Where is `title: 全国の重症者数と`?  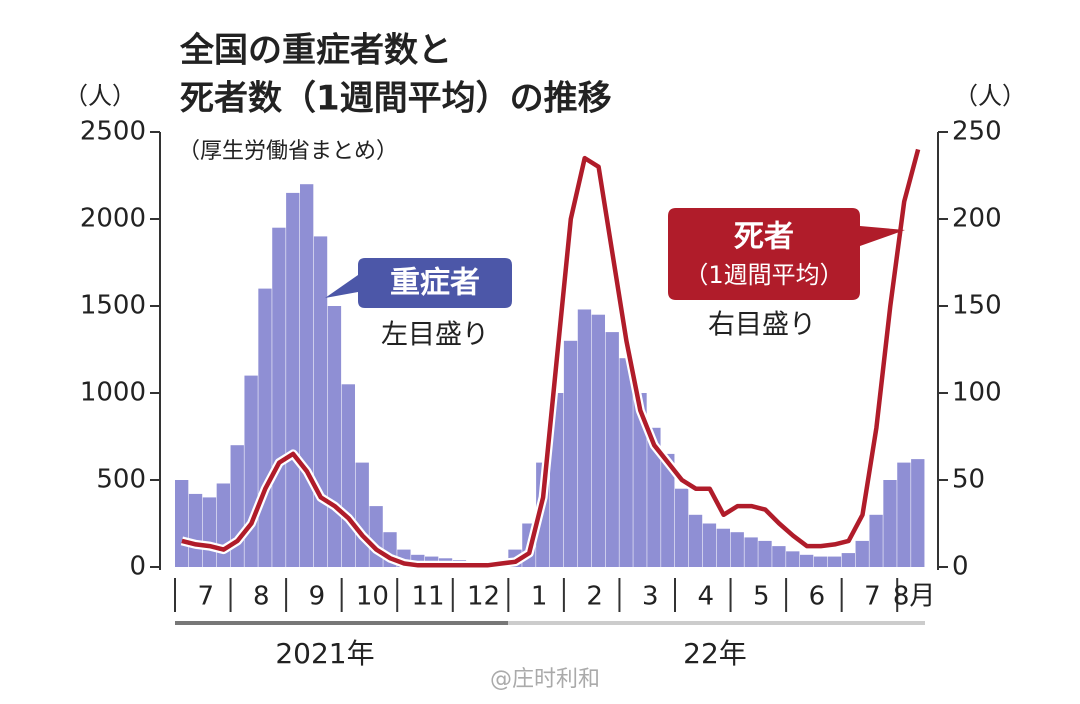 title: 全国の重症者数と is located at coordinates (315, 51).